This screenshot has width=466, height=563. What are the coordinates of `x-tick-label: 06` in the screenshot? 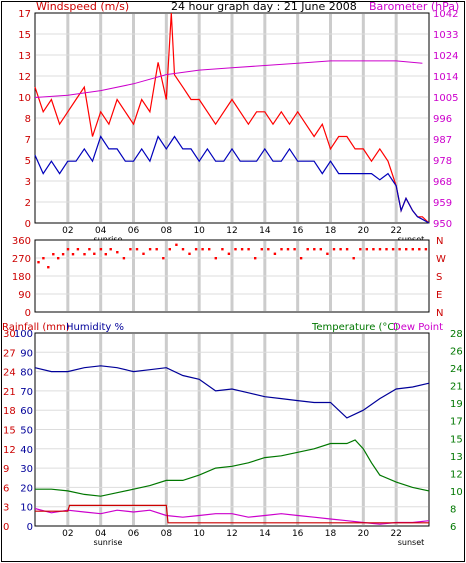 It's located at (134, 231).